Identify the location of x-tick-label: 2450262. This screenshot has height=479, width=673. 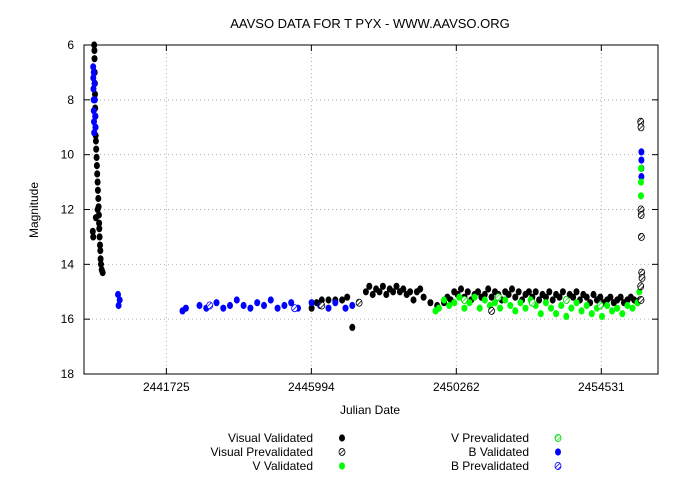
(456, 387).